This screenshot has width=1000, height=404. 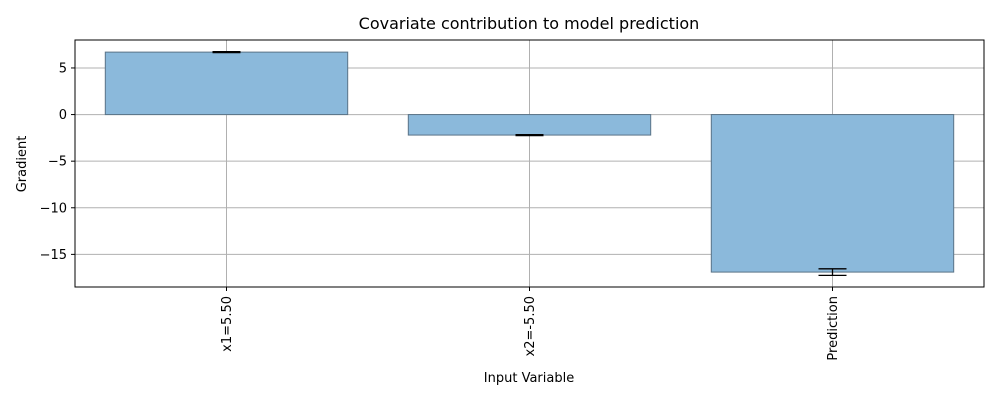 I want to click on y-axis-label: Gradient, so click(x=22, y=164).